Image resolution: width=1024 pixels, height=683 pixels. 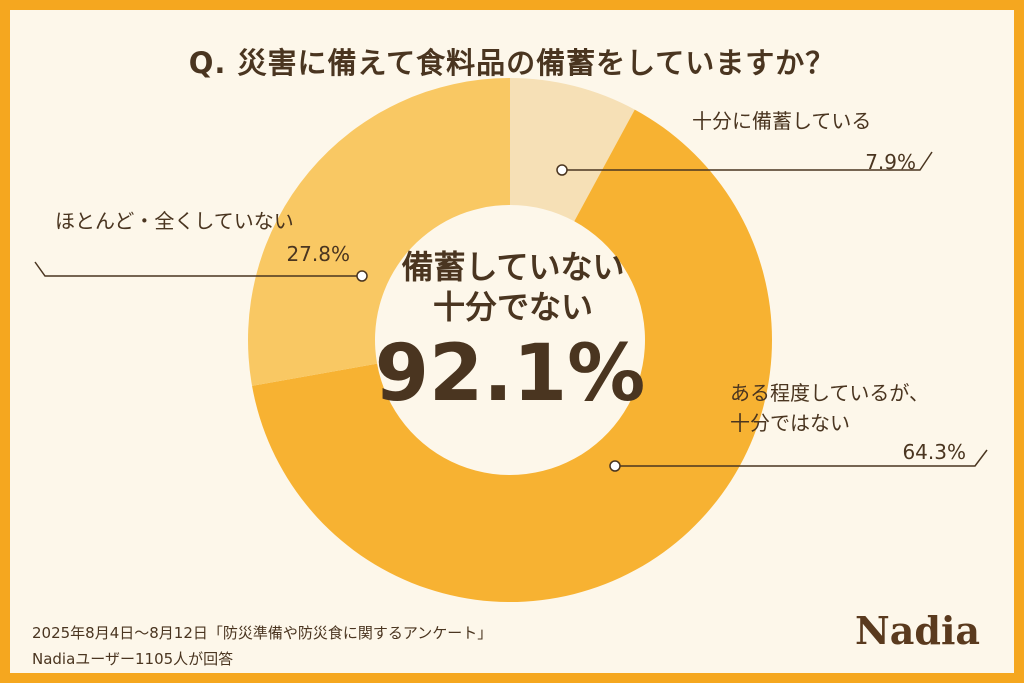 What do you see at coordinates (512, 63) in the screenshot?
I see `chart-title: Q. 災害に備えて食料品の備蓄をしていますか？` at bounding box center [512, 63].